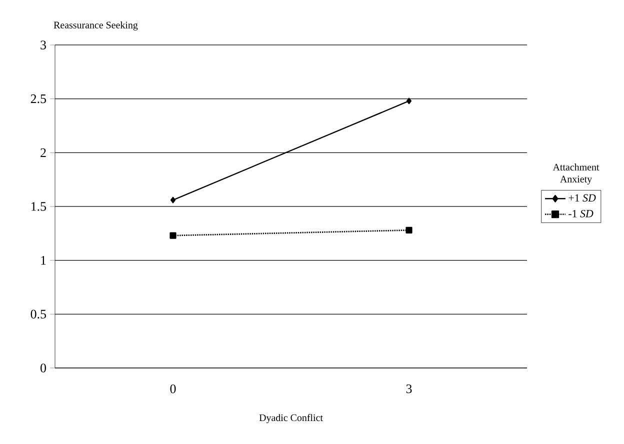 Image resolution: width=624 pixels, height=444 pixels. I want to click on legend-label: +1 SD, so click(582, 198).